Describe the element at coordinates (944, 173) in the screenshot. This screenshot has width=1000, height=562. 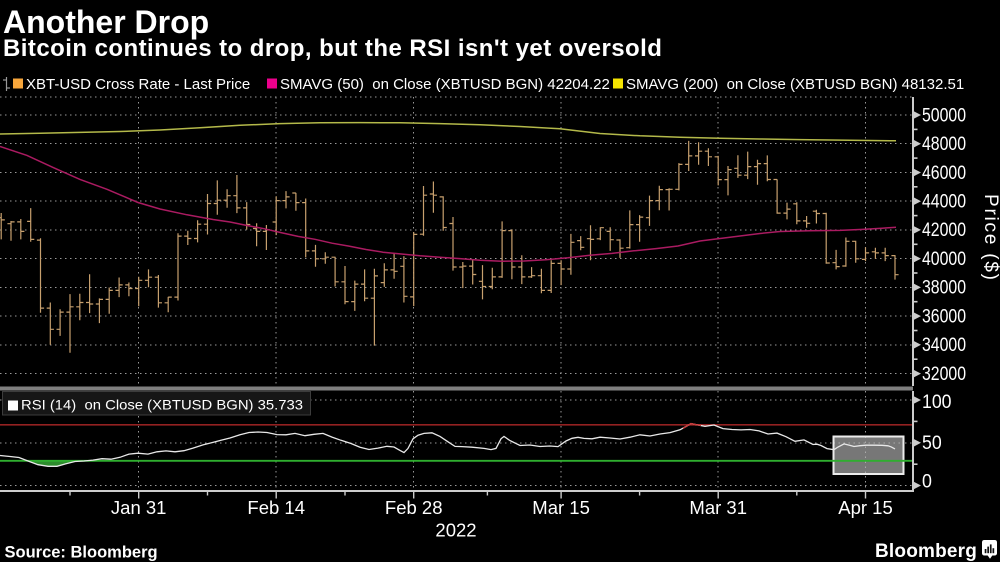
I see `svg-text: 46000` at that location.